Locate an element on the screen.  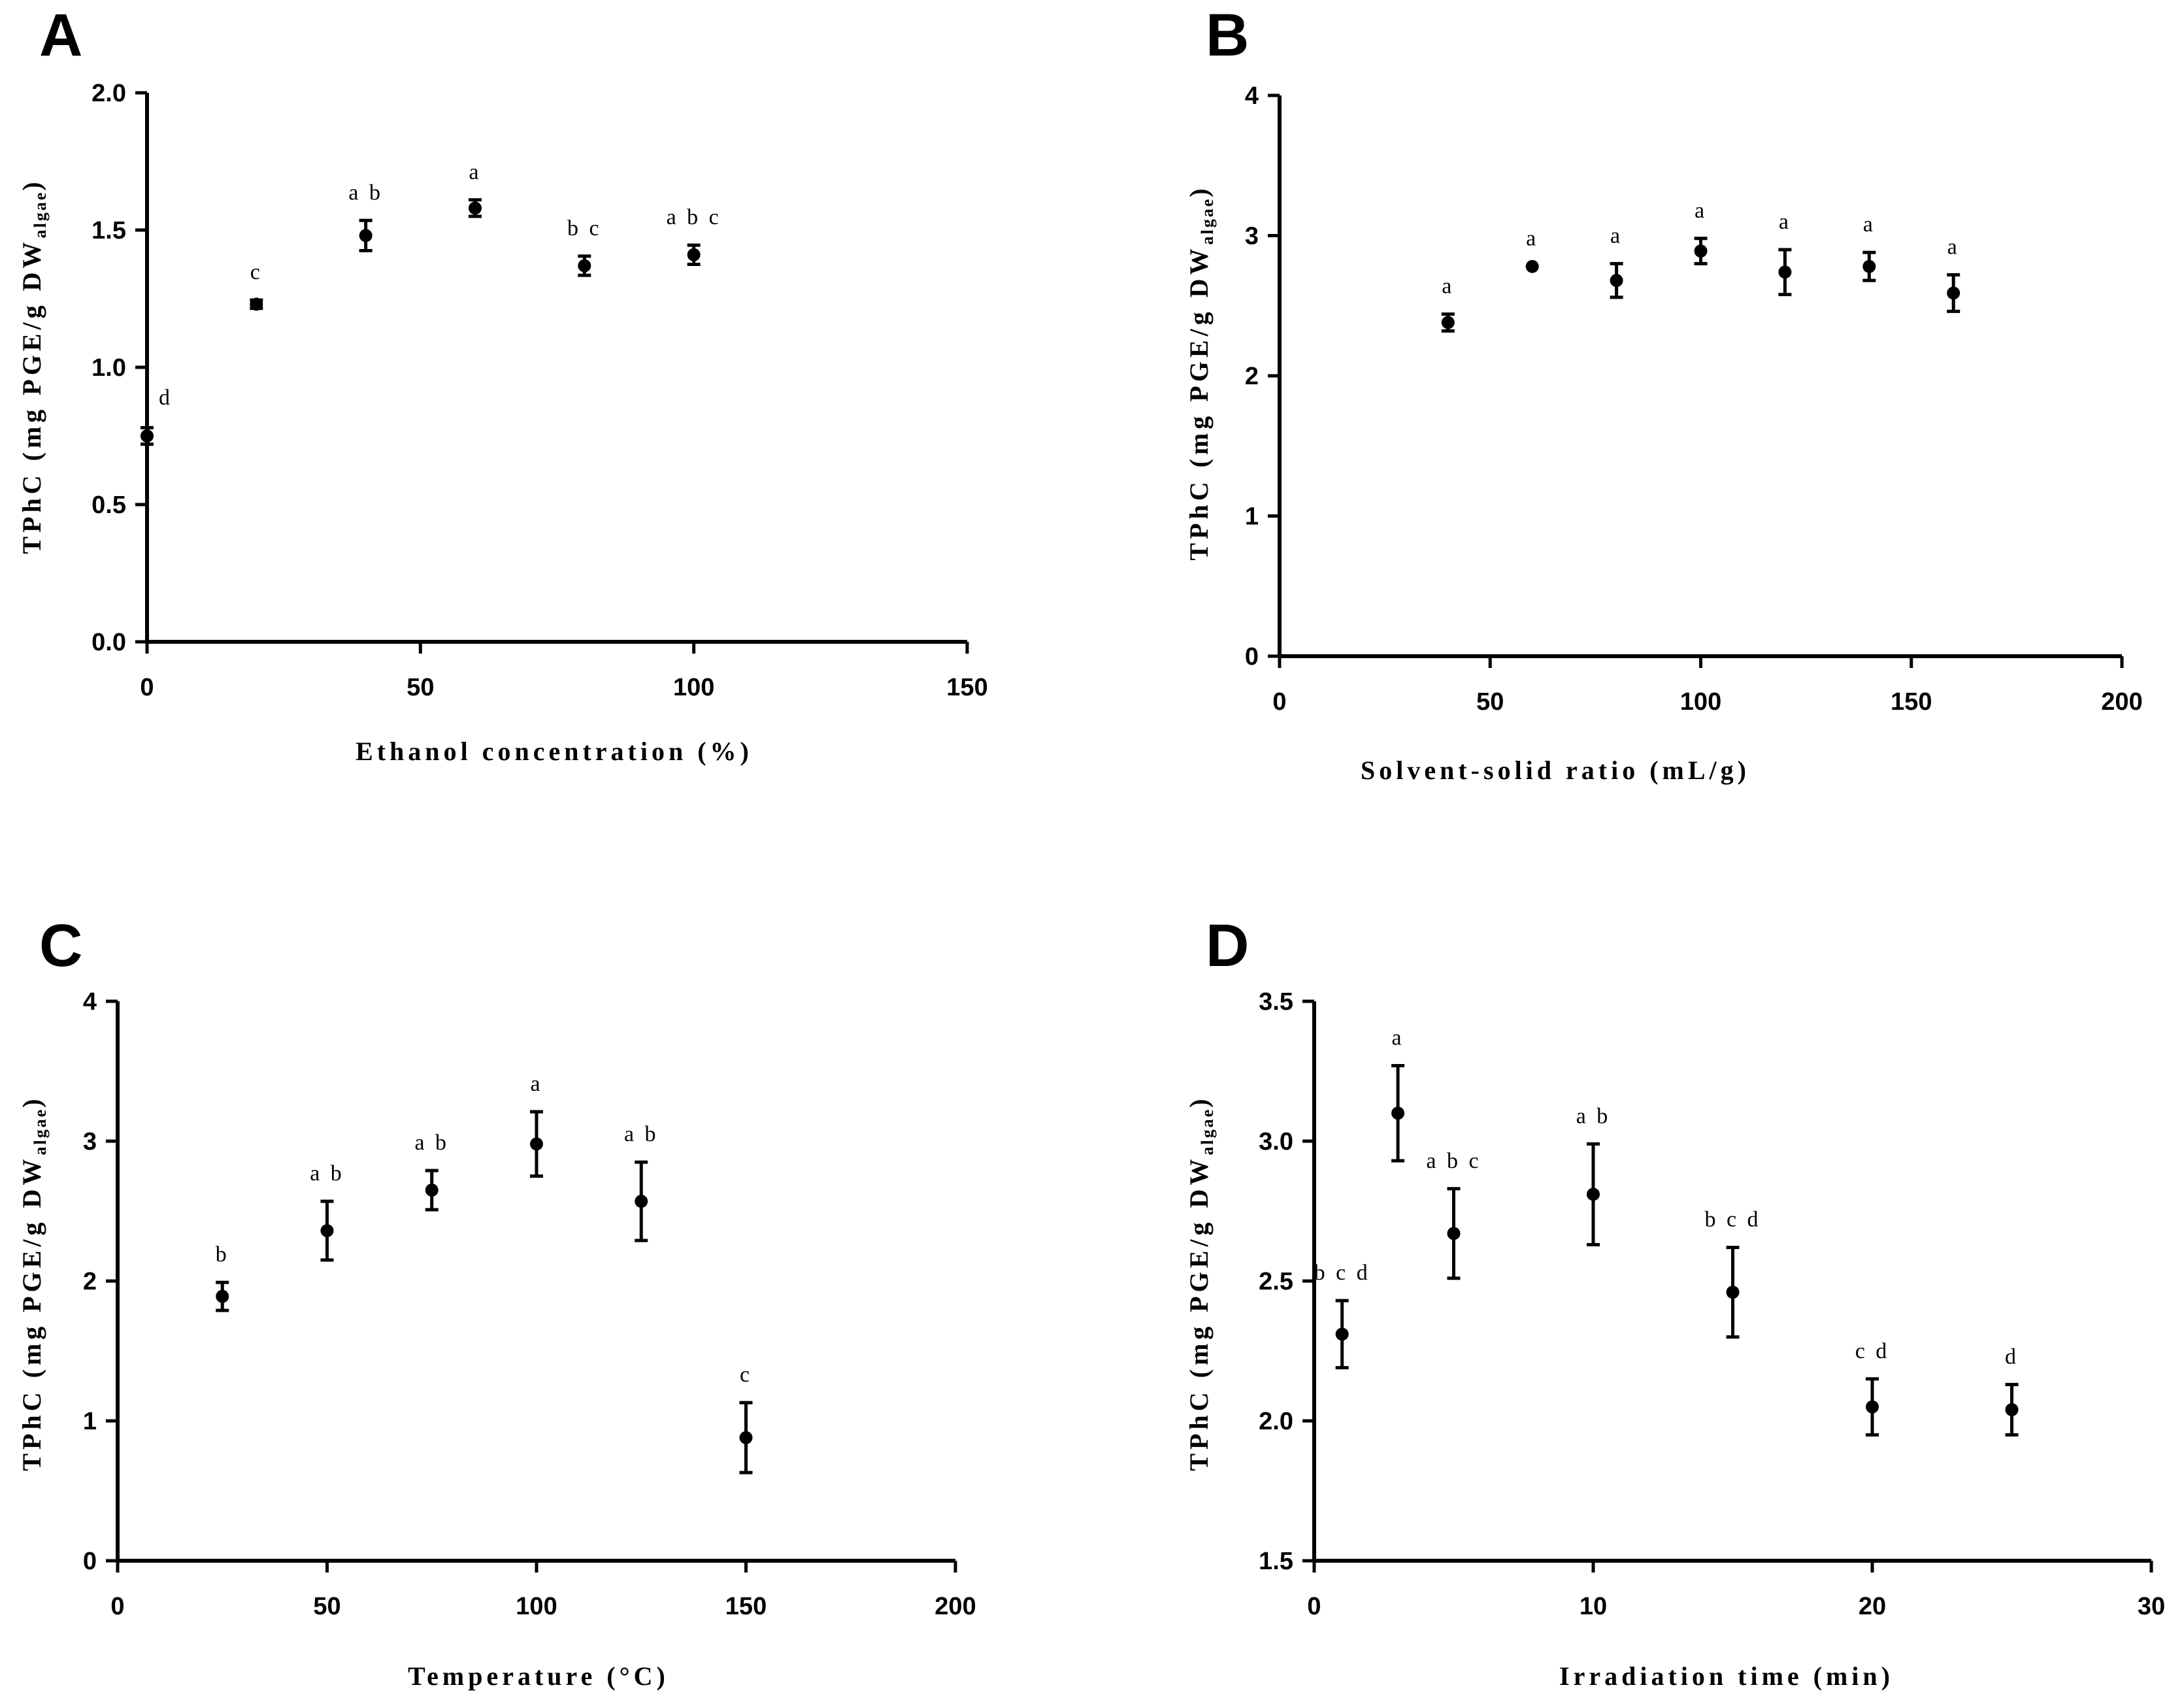
y-tick-label: 2.5 is located at coordinates (1276, 1281).